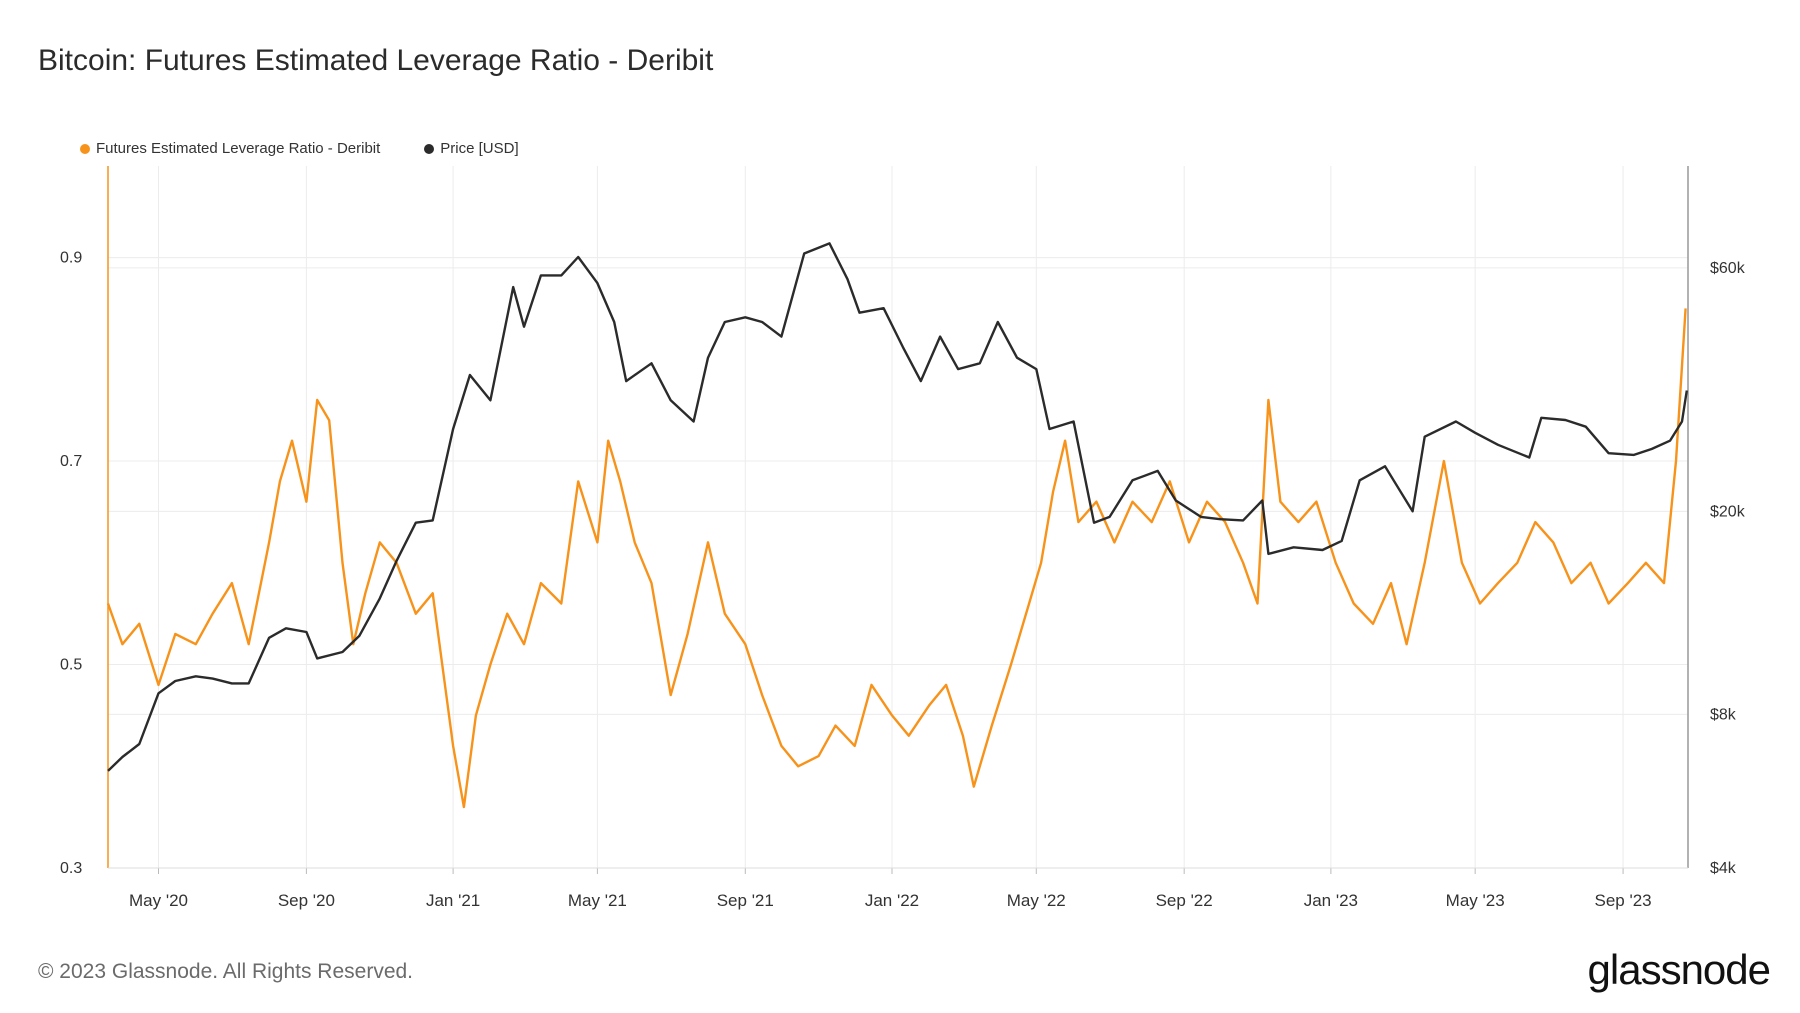 Image resolution: width=1800 pixels, height=1013 pixels. I want to click on x-tick-label: Jan '23, so click(1331, 900).